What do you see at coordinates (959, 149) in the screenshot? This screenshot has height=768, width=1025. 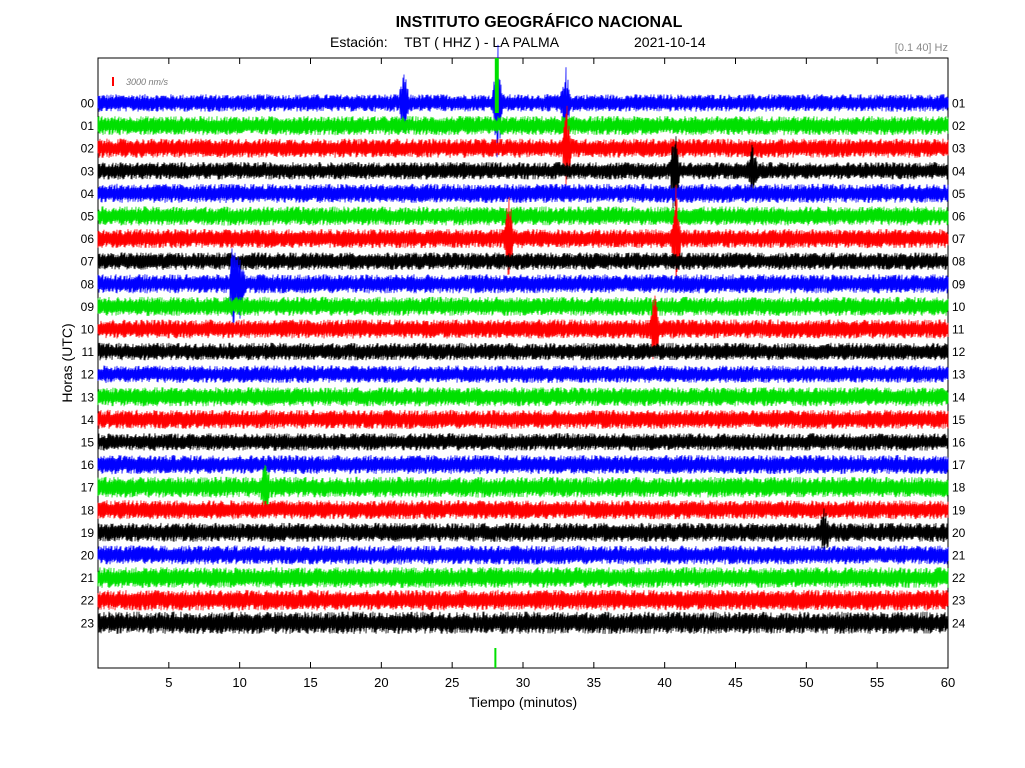 I see `hour-label-right: 03` at bounding box center [959, 149].